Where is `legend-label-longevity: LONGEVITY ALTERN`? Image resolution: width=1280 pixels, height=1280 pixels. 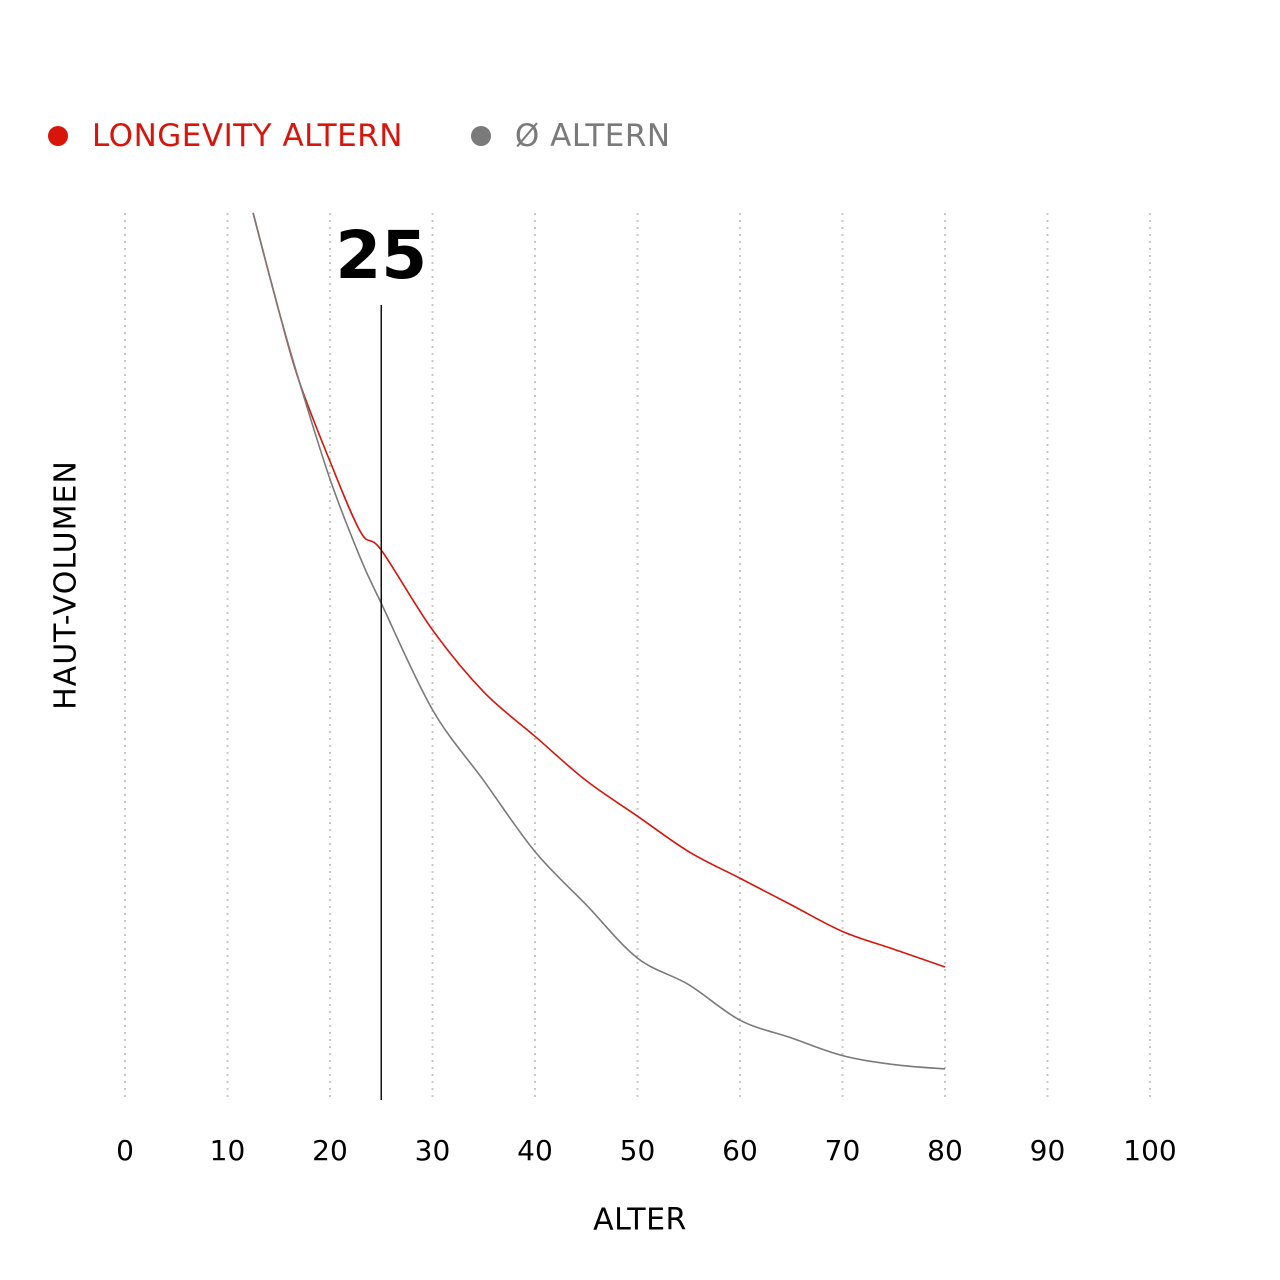
legend-label-longevity: LONGEVITY ALTERN is located at coordinates (247, 136).